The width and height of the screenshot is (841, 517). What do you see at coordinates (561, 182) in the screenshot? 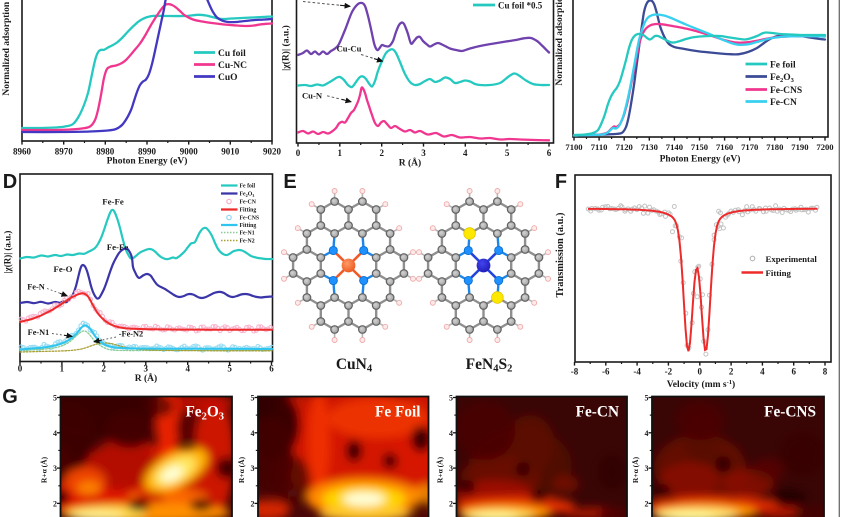
I see `svg-text: F` at bounding box center [561, 182].